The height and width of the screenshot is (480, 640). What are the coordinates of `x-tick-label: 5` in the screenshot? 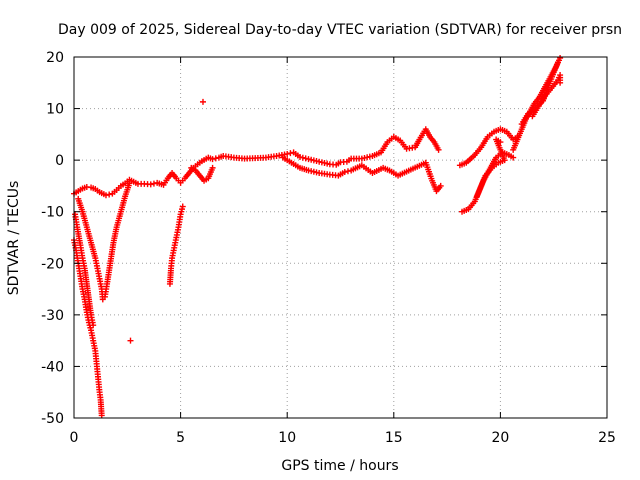 It's located at (180, 438).